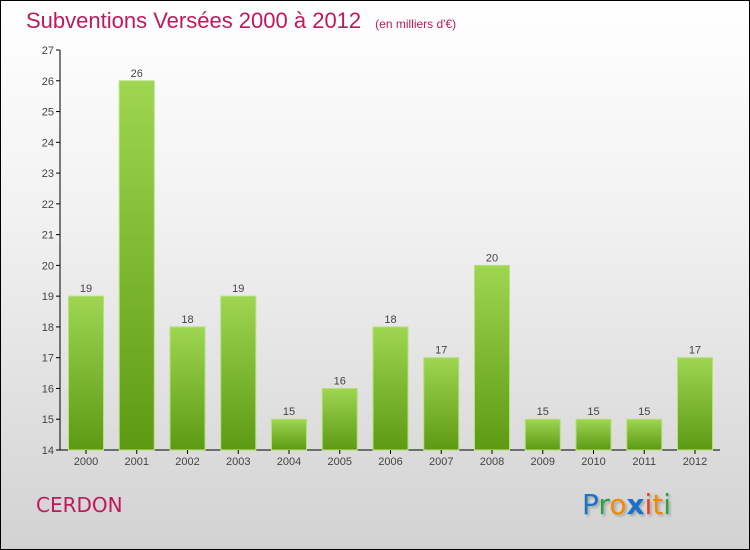 The image size is (750, 550). I want to click on x-tick-label-2003: 2003, so click(238, 462).